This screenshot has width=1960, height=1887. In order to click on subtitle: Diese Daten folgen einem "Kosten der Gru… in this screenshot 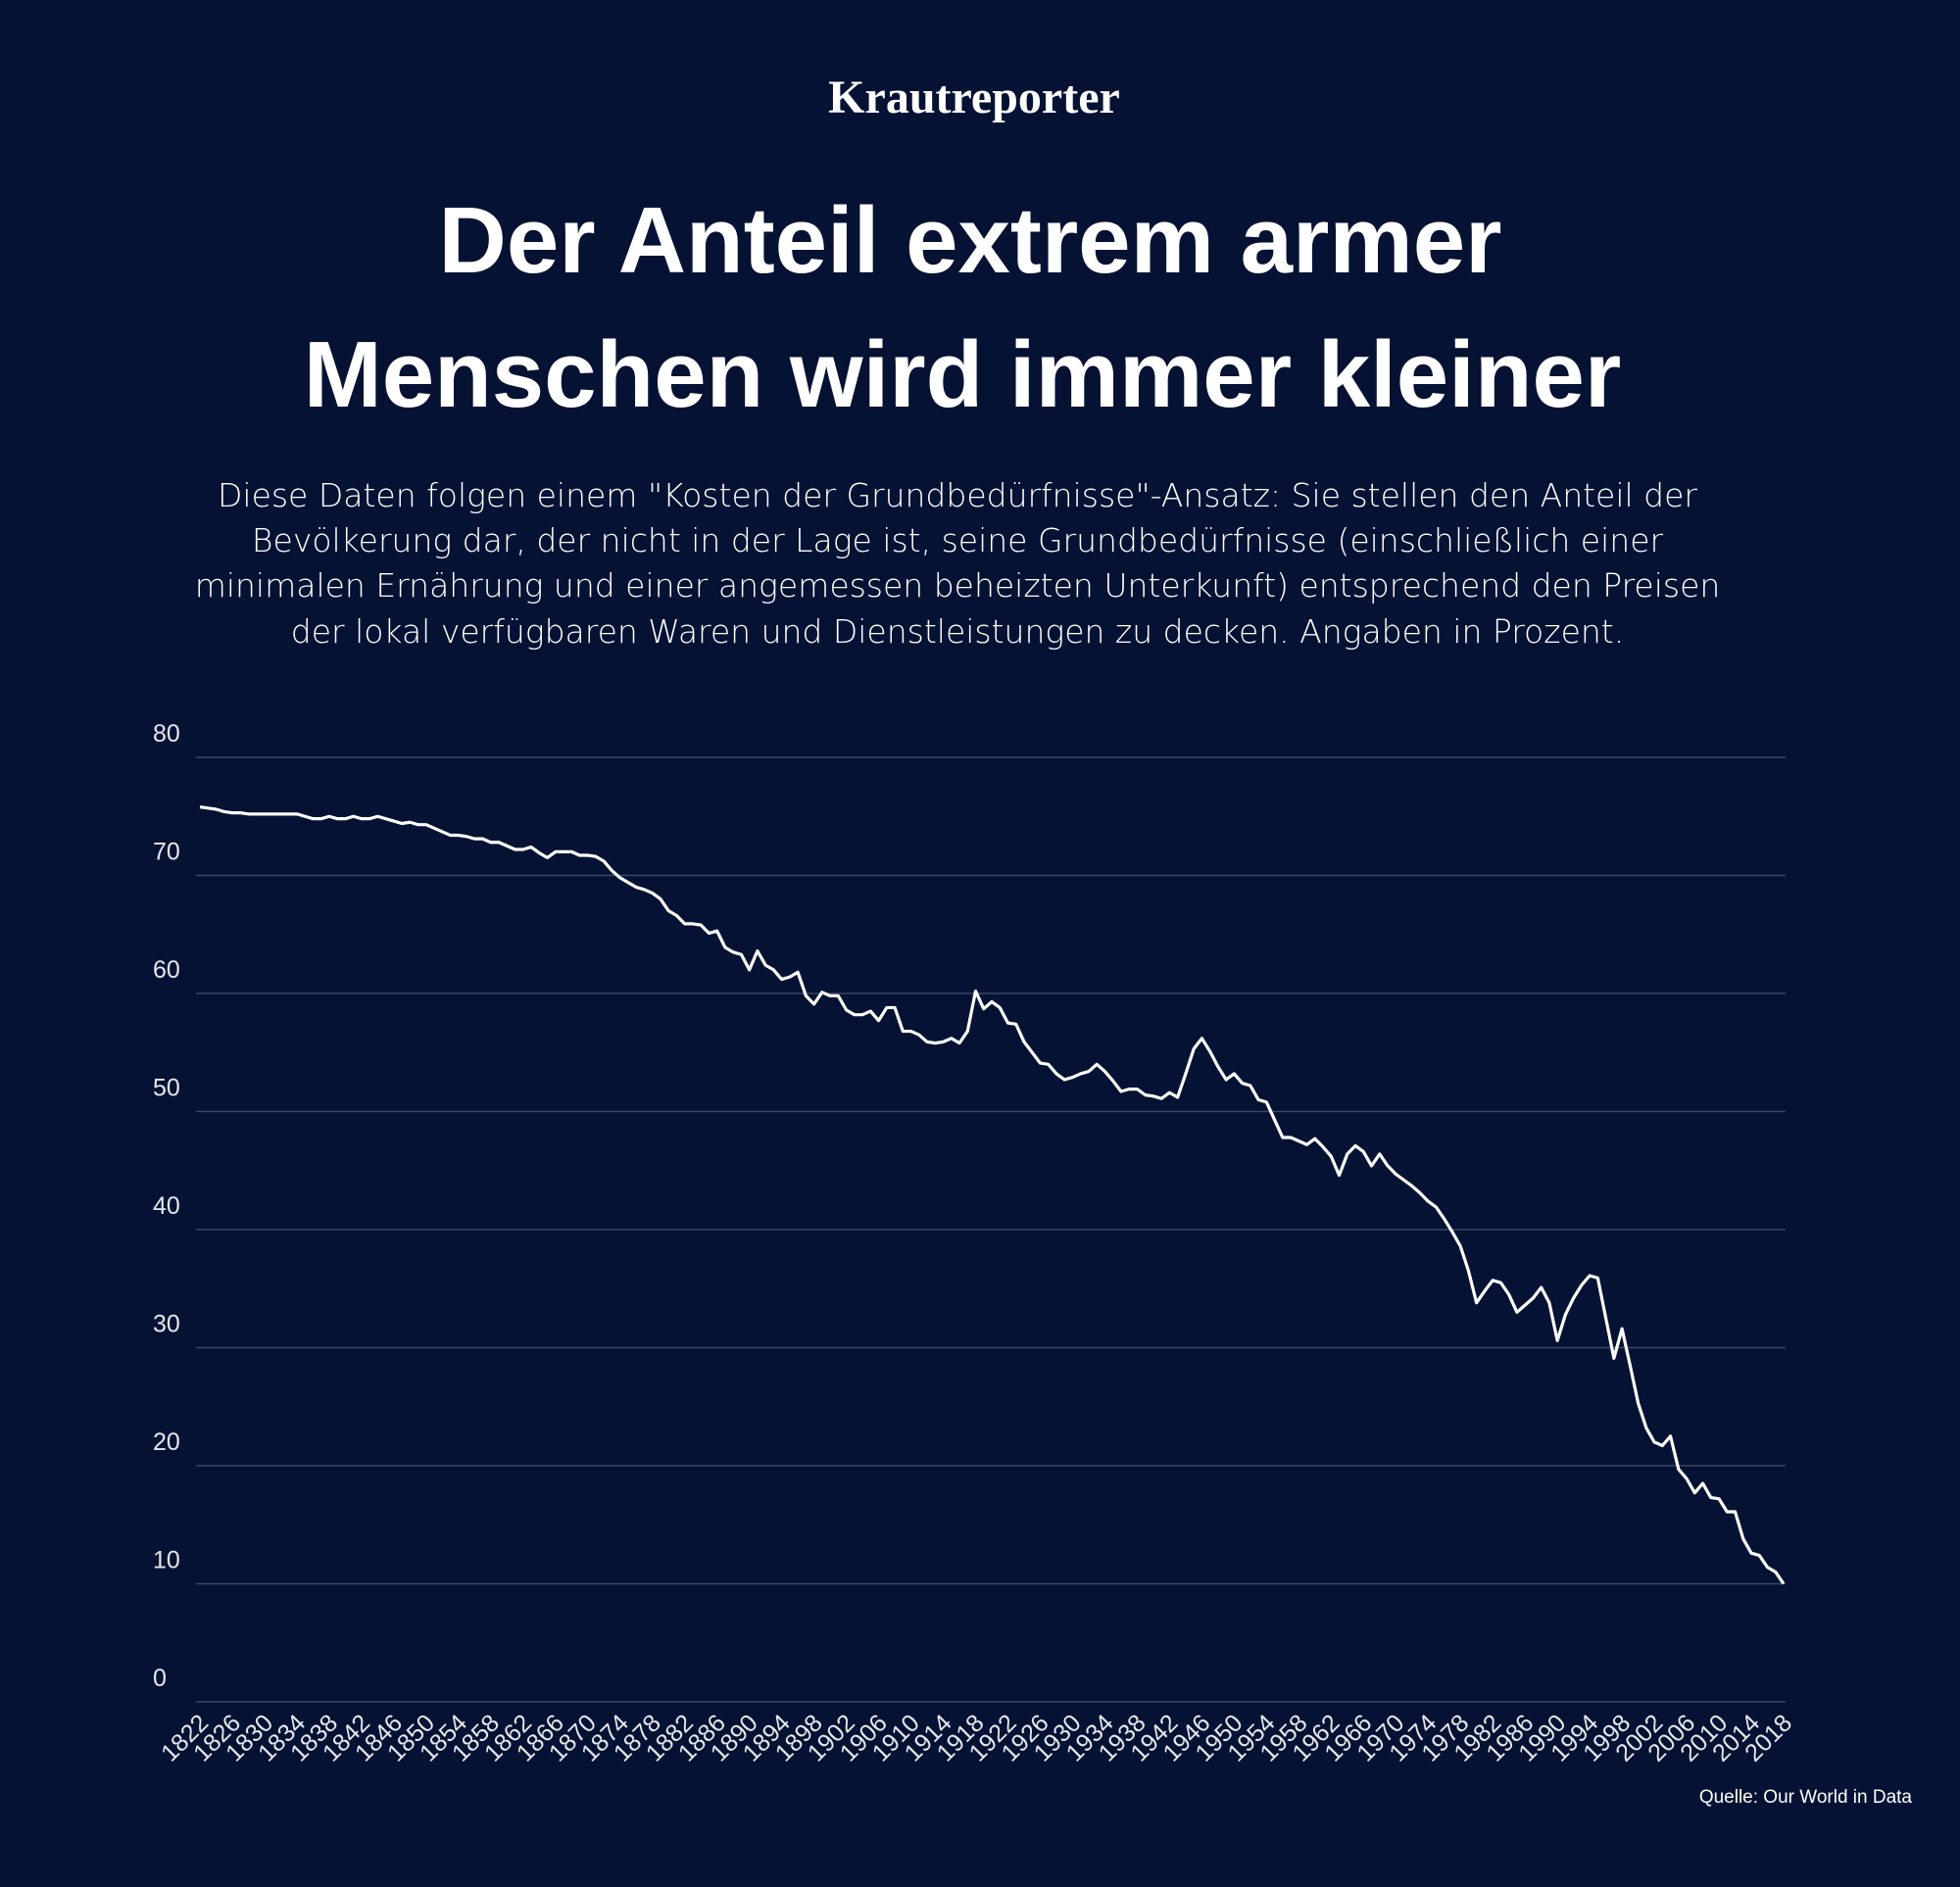, I will do `click(957, 495)`.